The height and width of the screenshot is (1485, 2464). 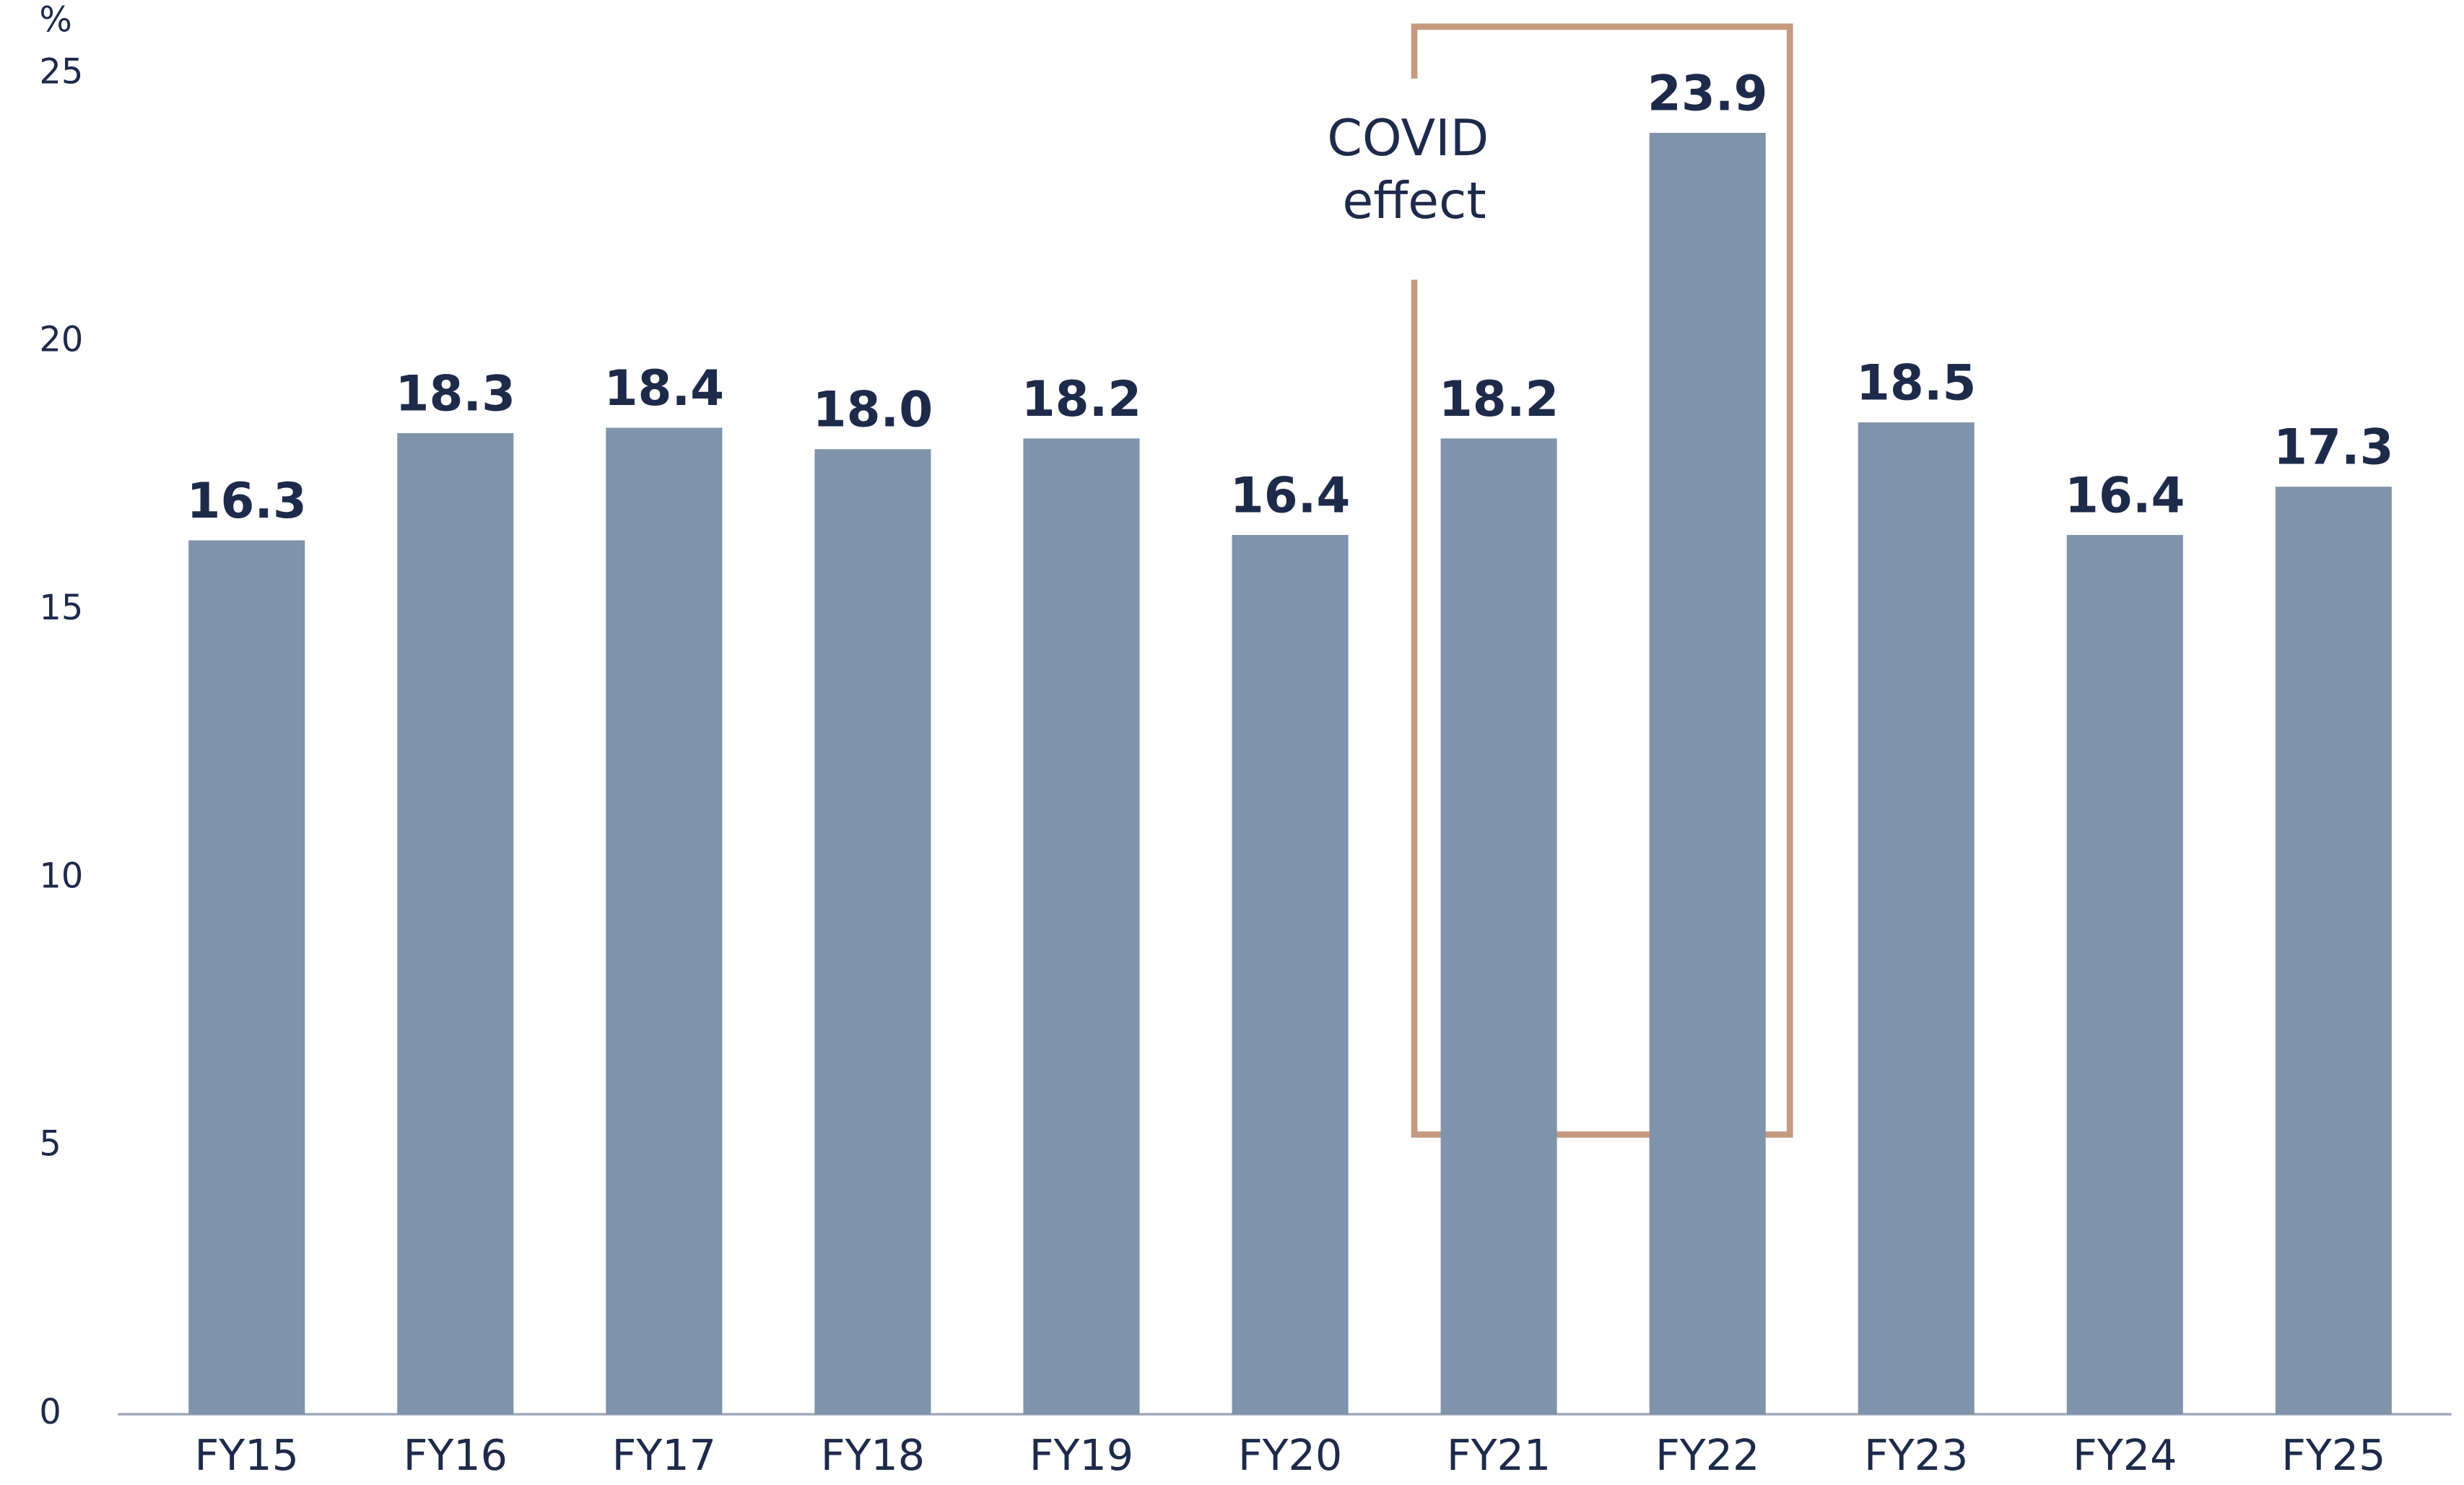 What do you see at coordinates (61, 608) in the screenshot?
I see `y-tick-label: 15` at bounding box center [61, 608].